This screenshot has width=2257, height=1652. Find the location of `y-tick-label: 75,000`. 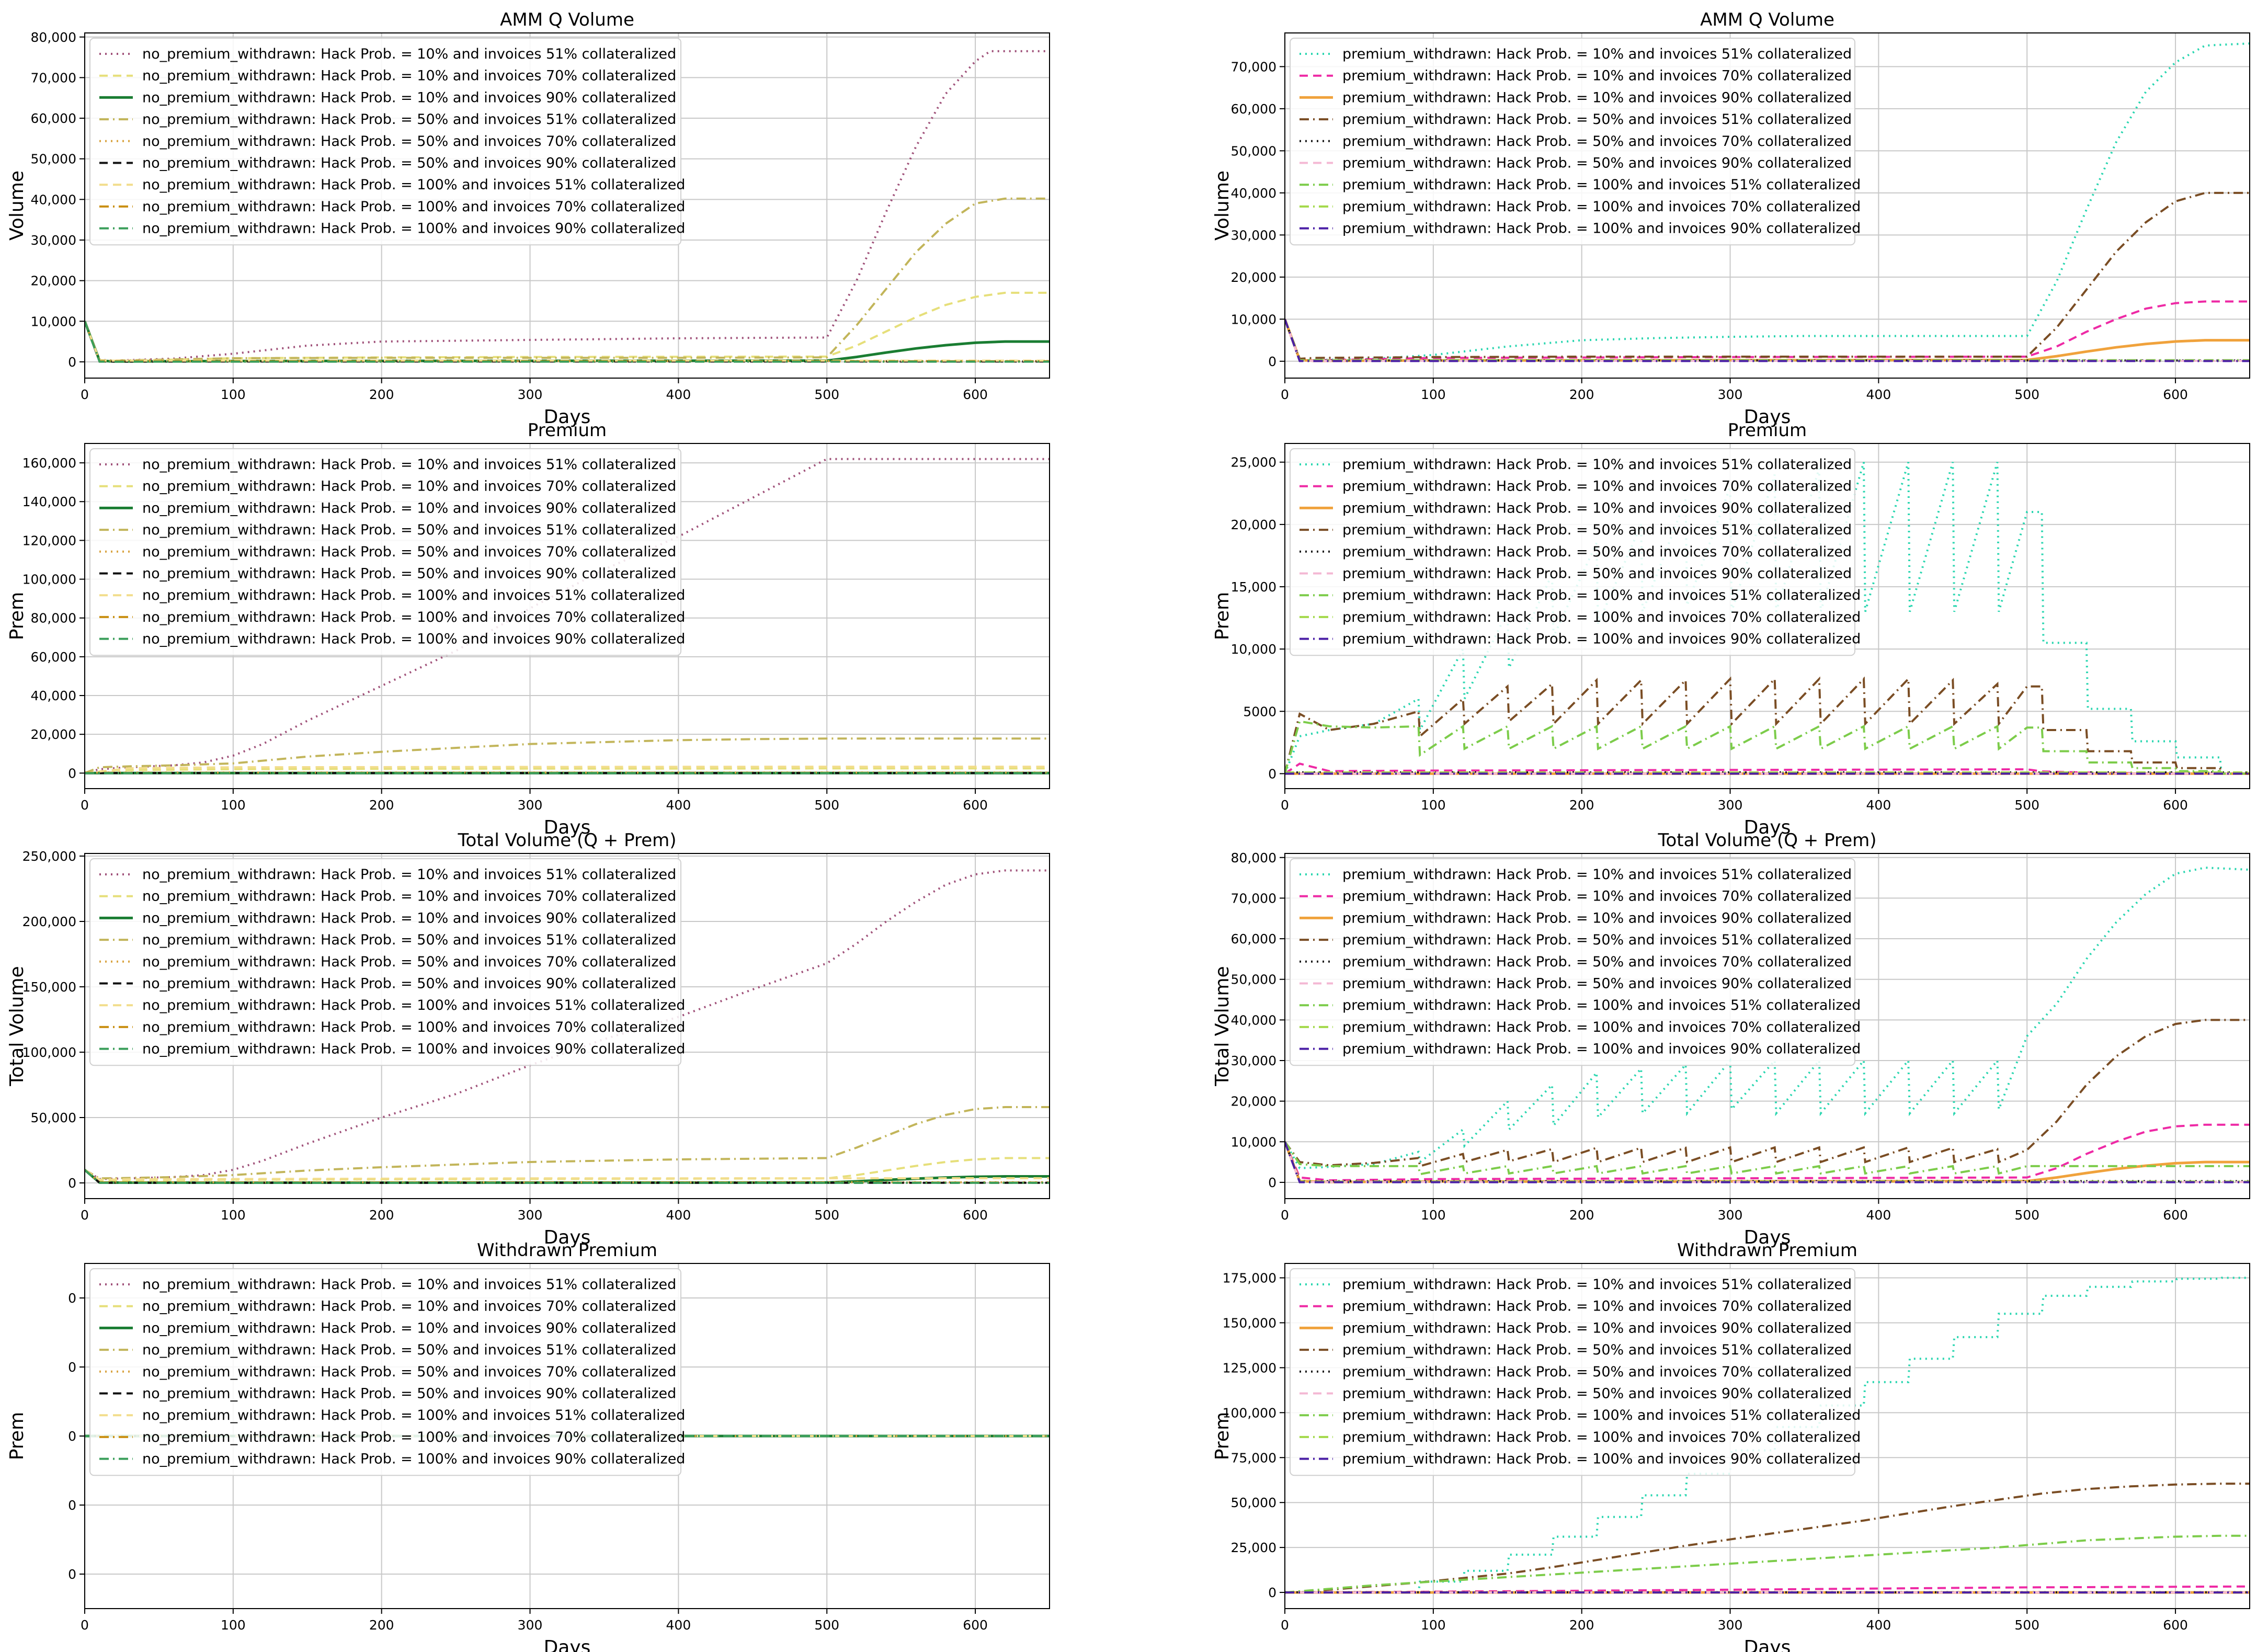

y-tick-label: 75,000 is located at coordinates (1253, 1457).